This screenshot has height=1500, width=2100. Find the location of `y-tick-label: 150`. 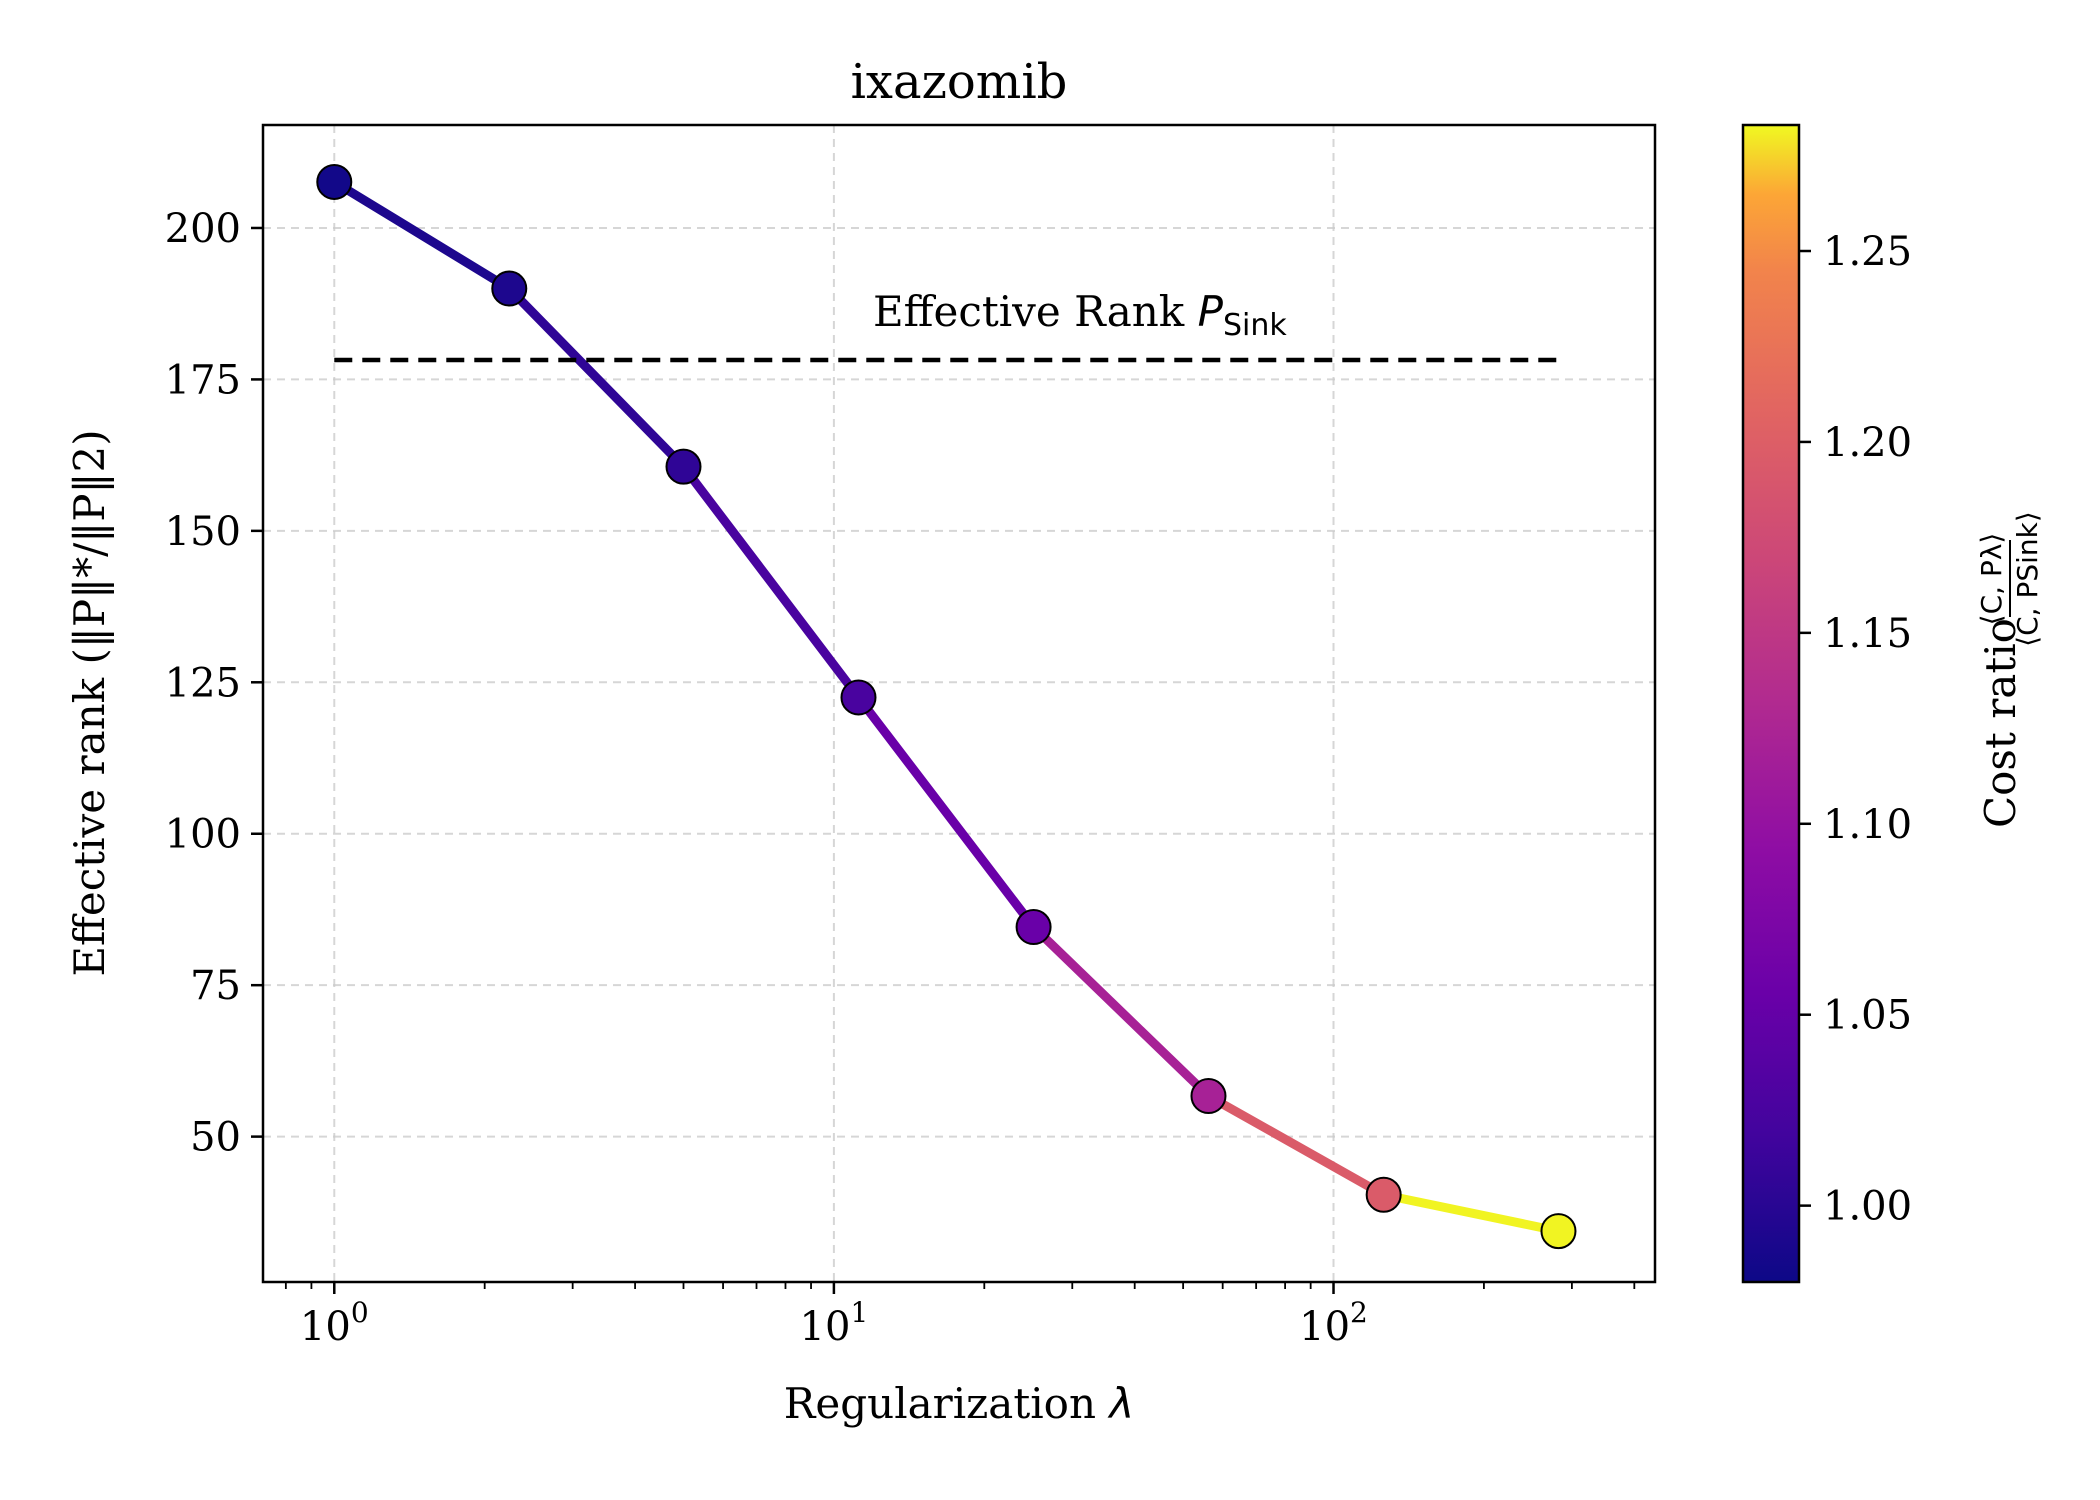

y-tick-label: 150 is located at coordinates (203, 532).